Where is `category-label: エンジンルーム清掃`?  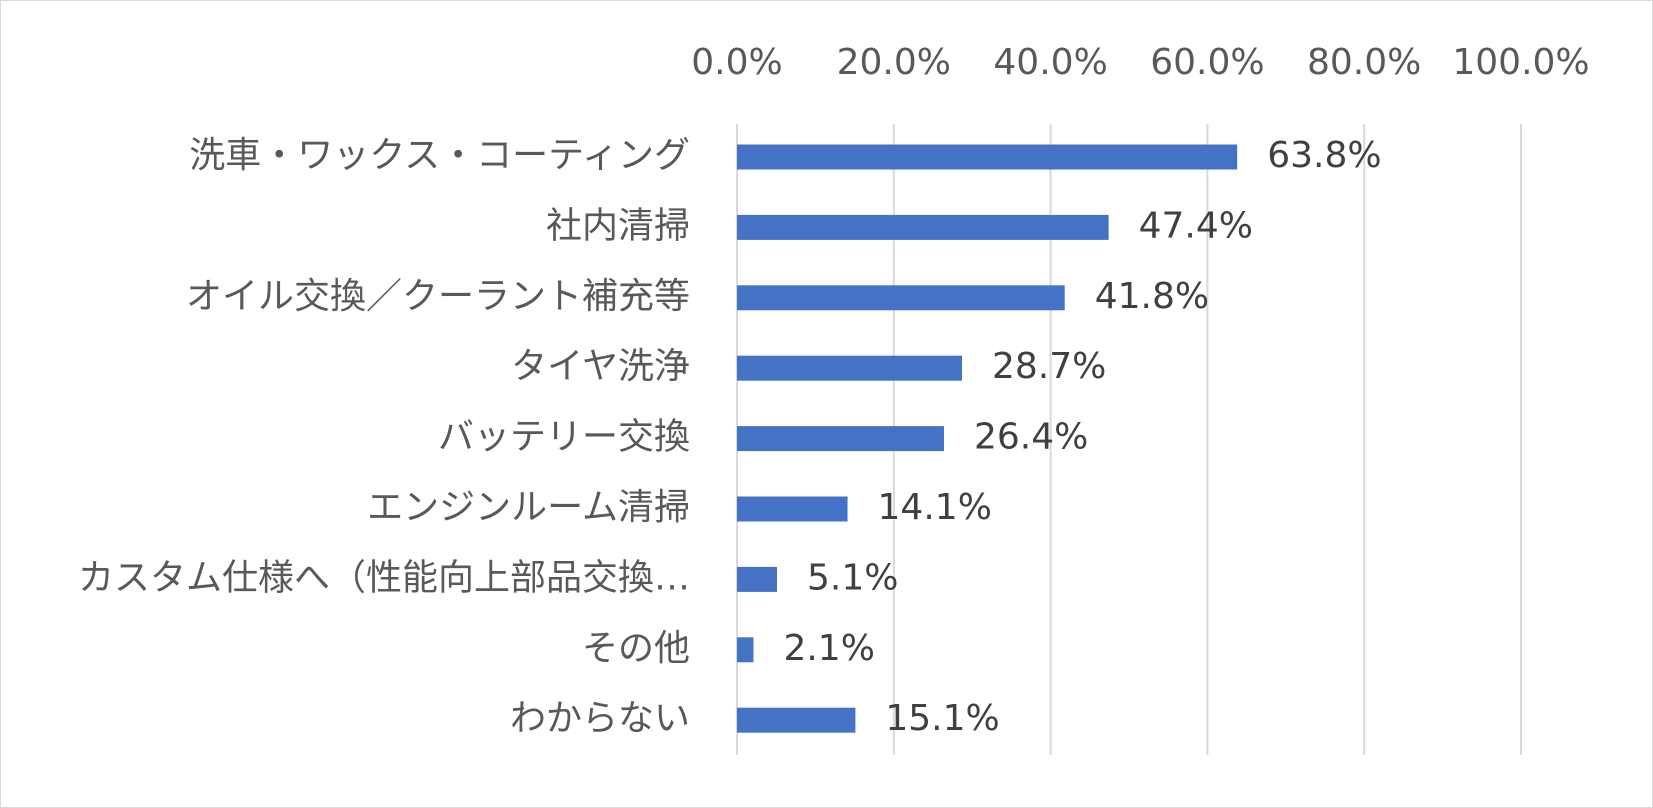
category-label: エンジンルーム清掃 is located at coordinates (528, 507).